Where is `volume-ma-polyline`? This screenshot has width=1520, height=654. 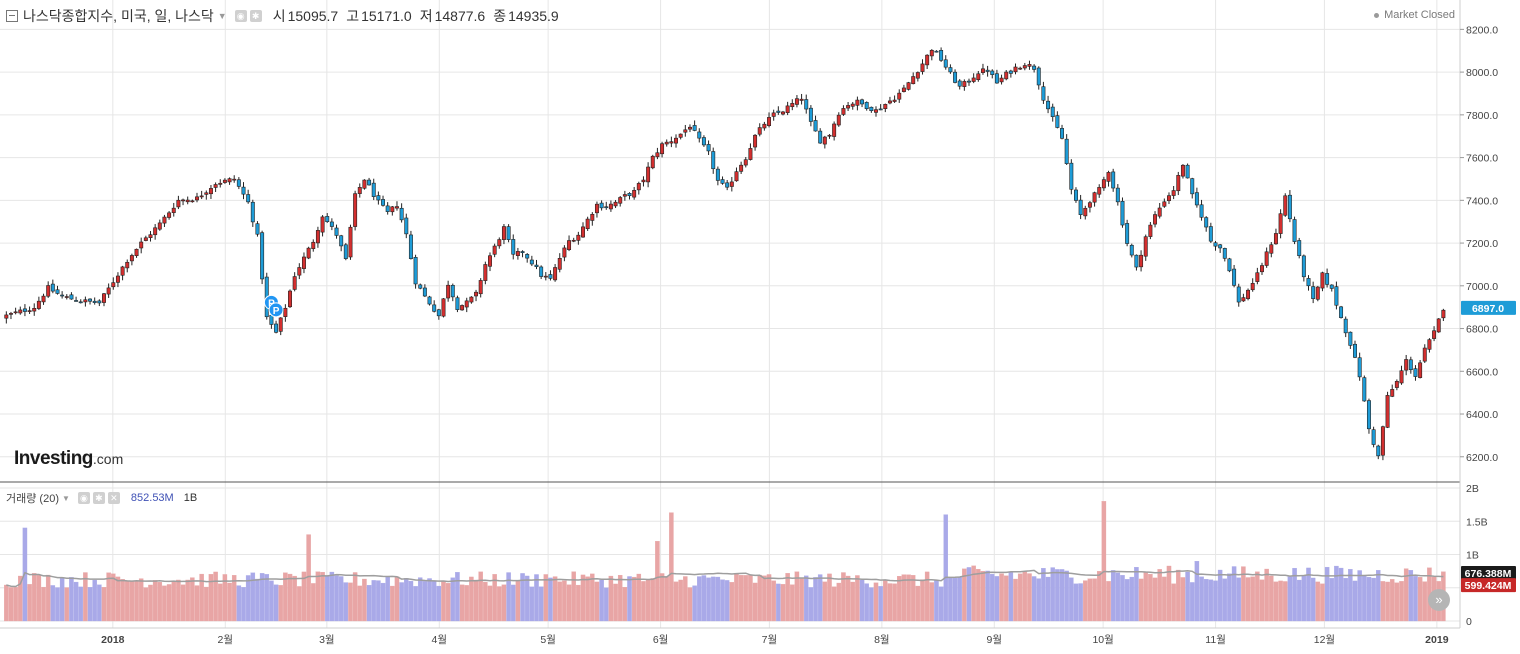 volume-ma-polyline is located at coordinates (725, 578).